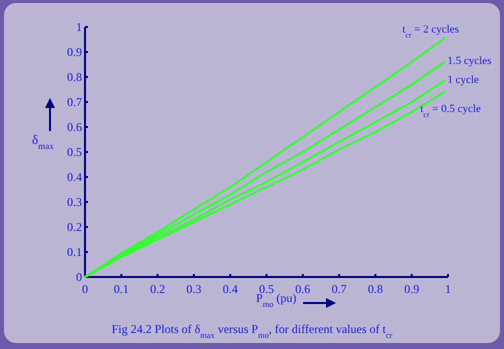 This screenshot has height=349, width=504. Describe the element at coordinates (450, 110) in the screenshot. I see `series-label: t$_{cr}$ = 0.5 cycle` at that location.